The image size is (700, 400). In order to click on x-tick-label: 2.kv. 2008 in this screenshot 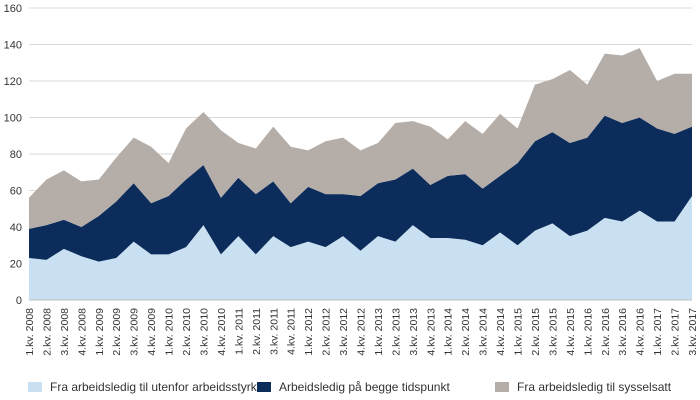, I will do `click(47, 332)`.